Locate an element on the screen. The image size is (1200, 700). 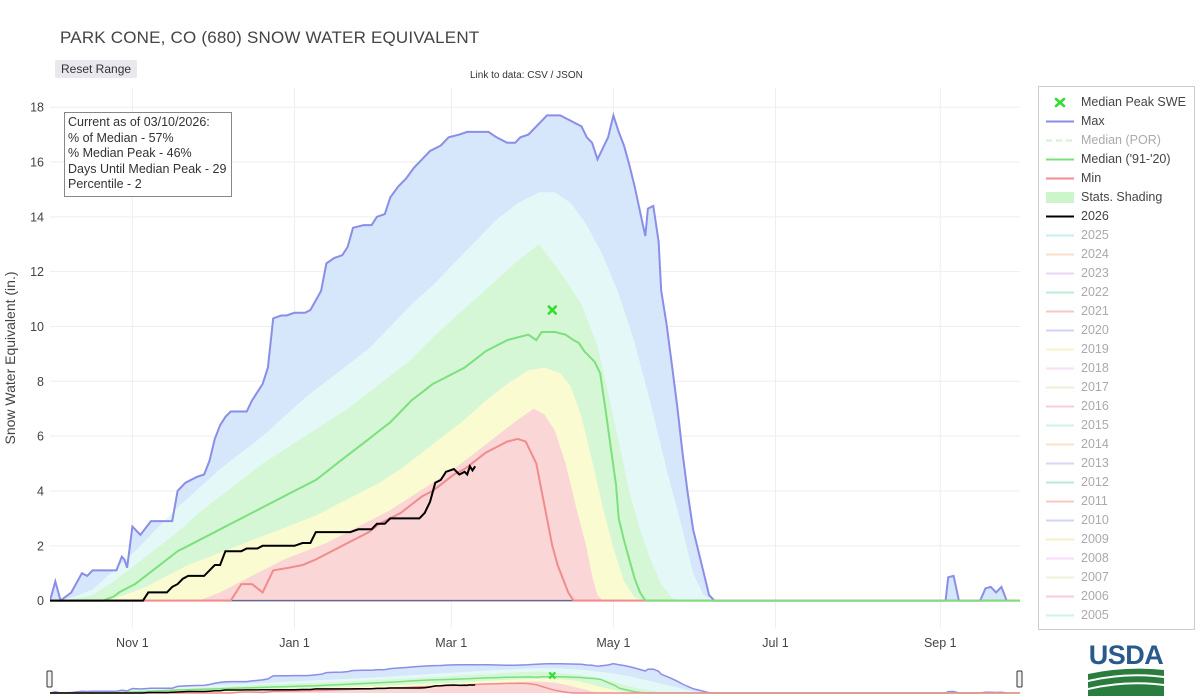
legend-item: 2006 is located at coordinates (1116, 596).